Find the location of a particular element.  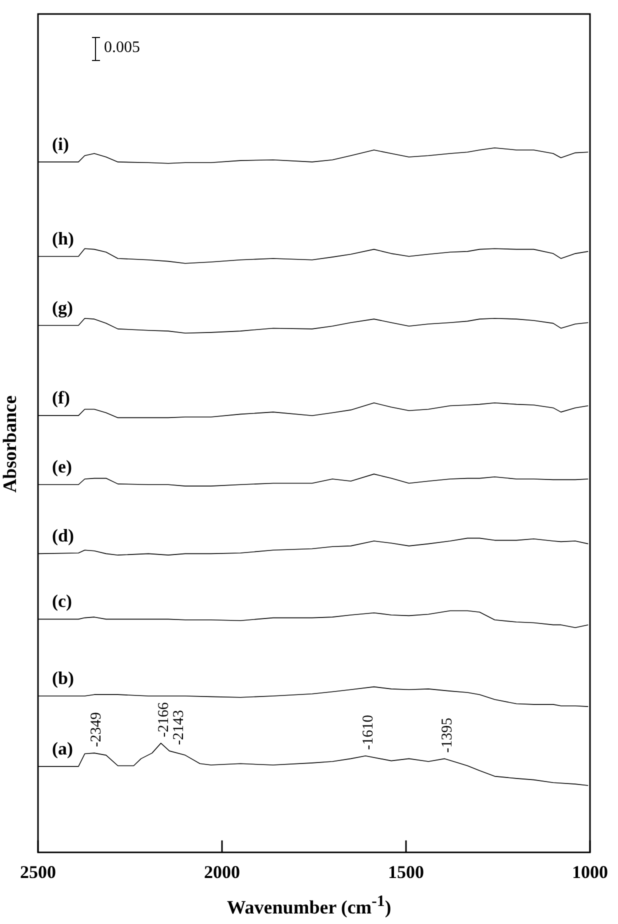

series-label: (b) is located at coordinates (63, 678).